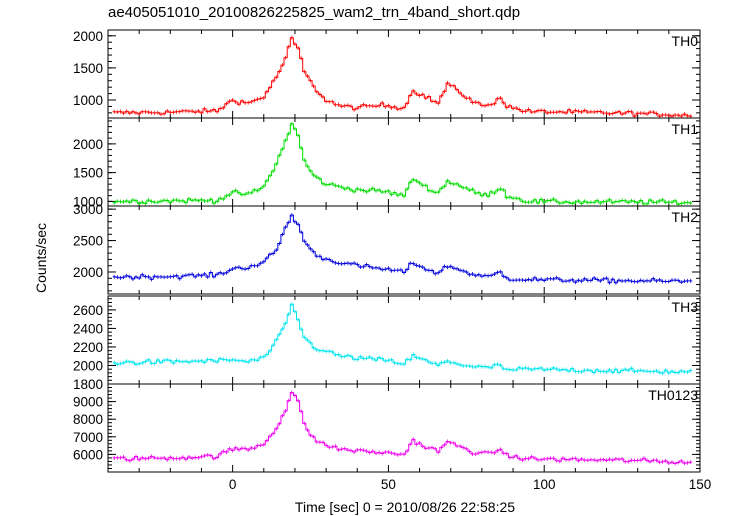 The image size is (732, 516). Describe the element at coordinates (88, 419) in the screenshot. I see `y-tick-label: 8000` at that location.